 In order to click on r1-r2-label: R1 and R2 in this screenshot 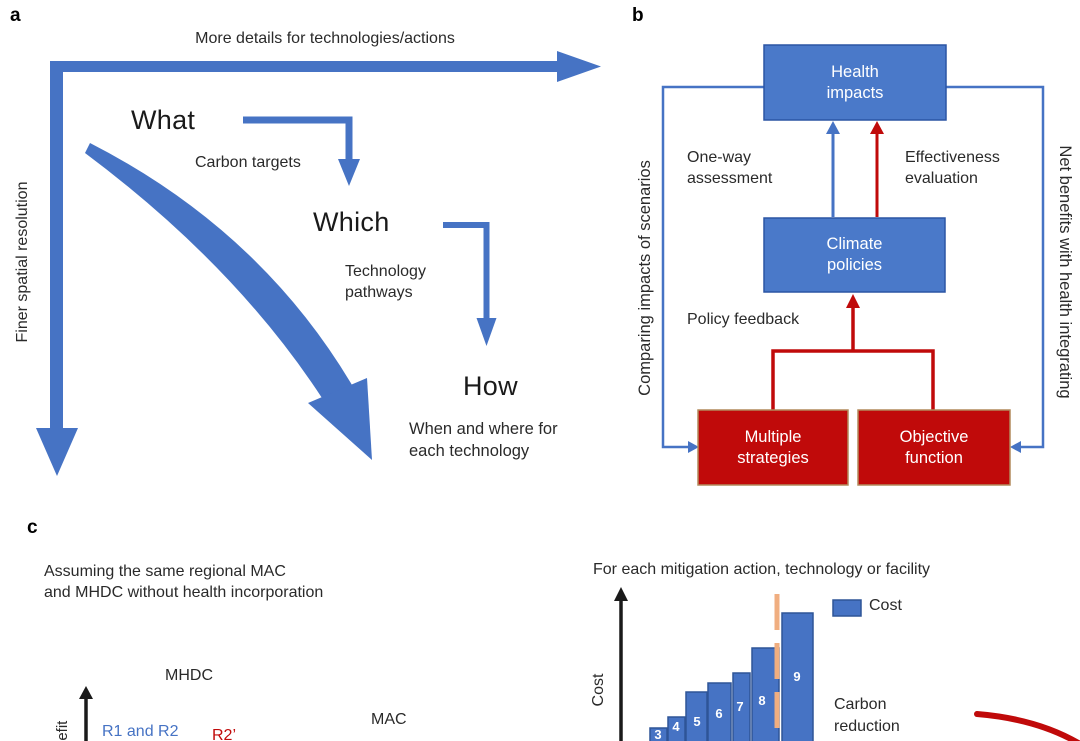, I will do `click(140, 731)`.